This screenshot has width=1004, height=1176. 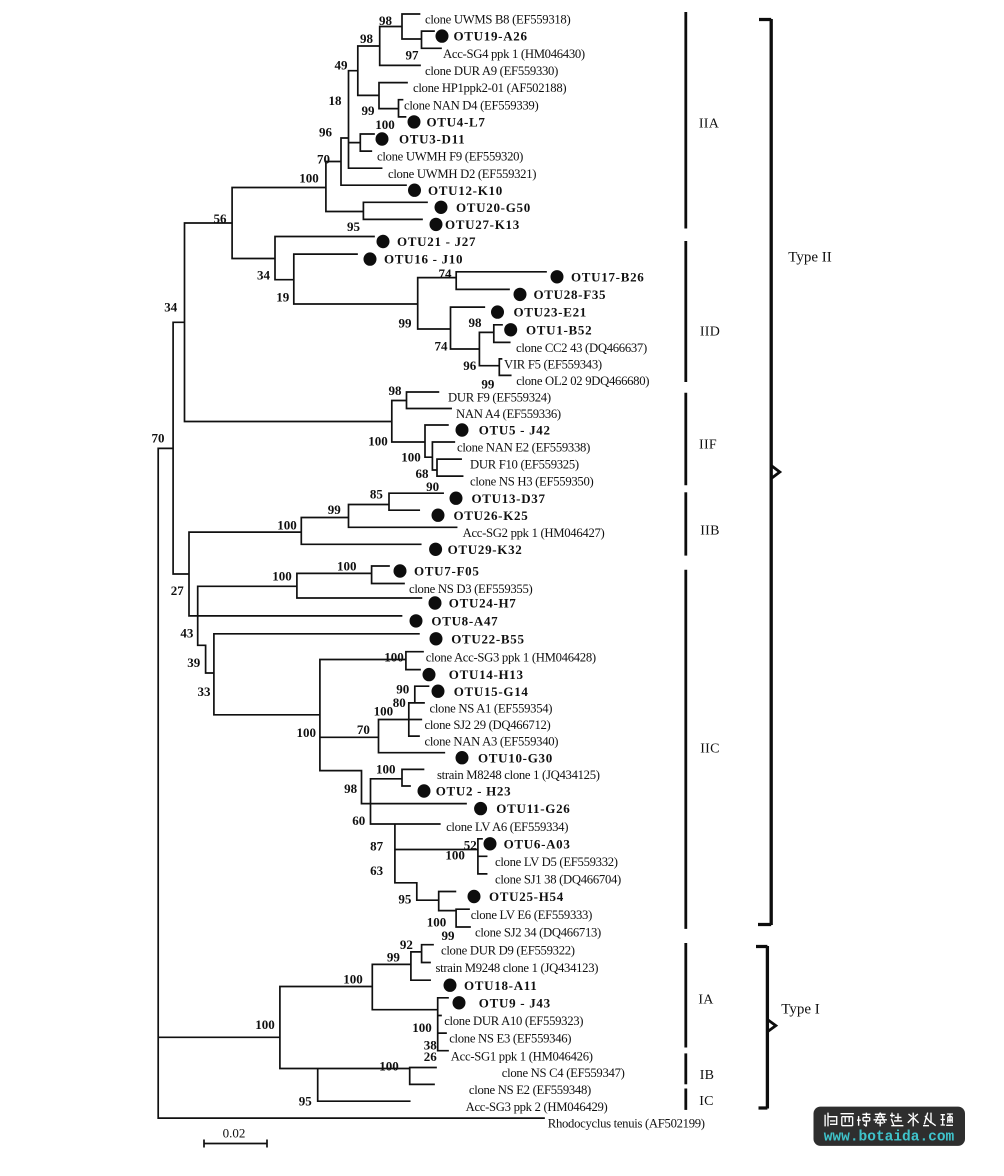 I want to click on svg-text: OTU21 - J27, so click(x=436, y=241).